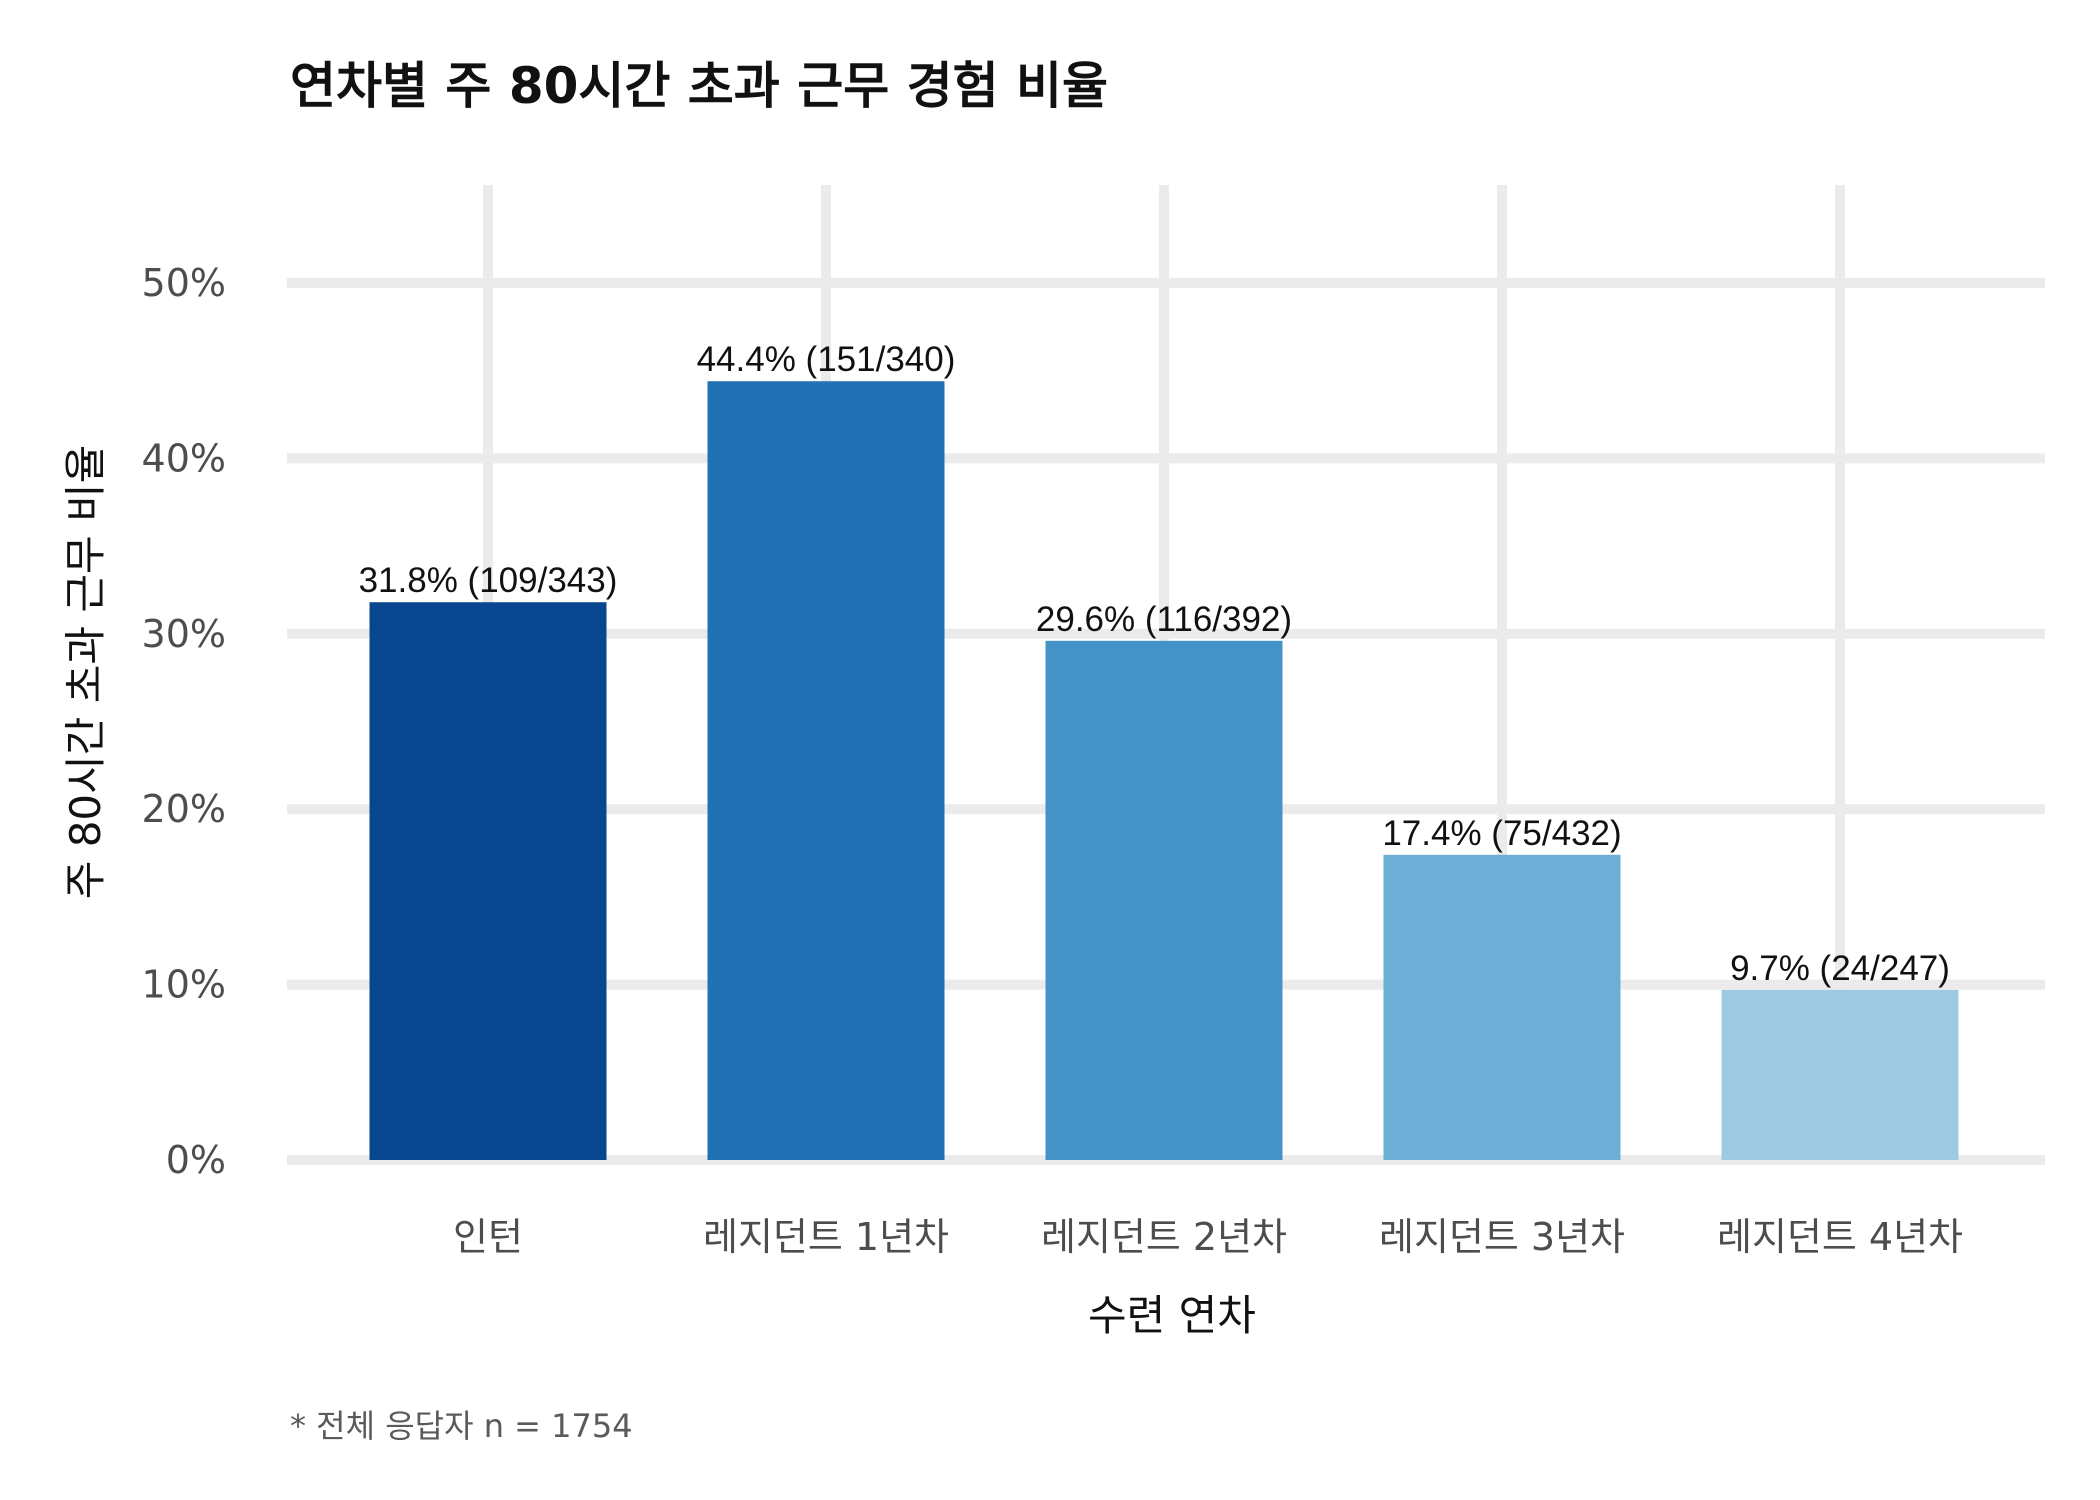 This screenshot has width=2100, height=1500. Describe the element at coordinates (488, 1237) in the screenshot. I see `x-tick-label: 인턴` at that location.